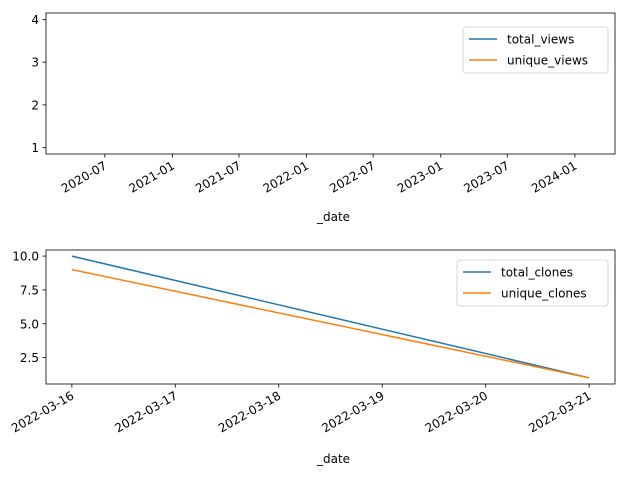 The image size is (640, 480). Describe the element at coordinates (249, 411) in the screenshot. I see `x-tick-label: 2022-03-18` at that location.